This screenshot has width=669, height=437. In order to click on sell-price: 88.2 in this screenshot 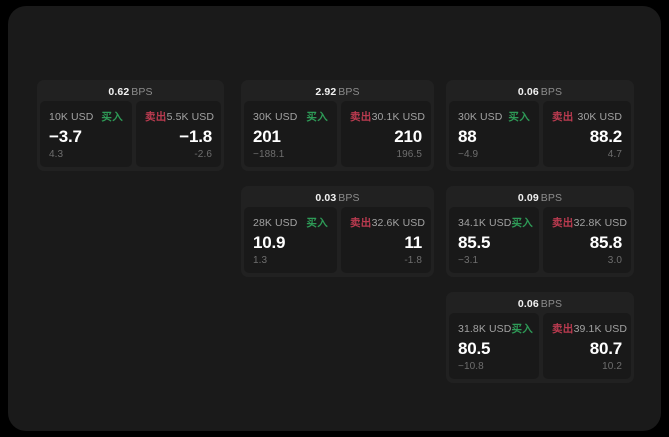, I will do `click(605, 136)`.